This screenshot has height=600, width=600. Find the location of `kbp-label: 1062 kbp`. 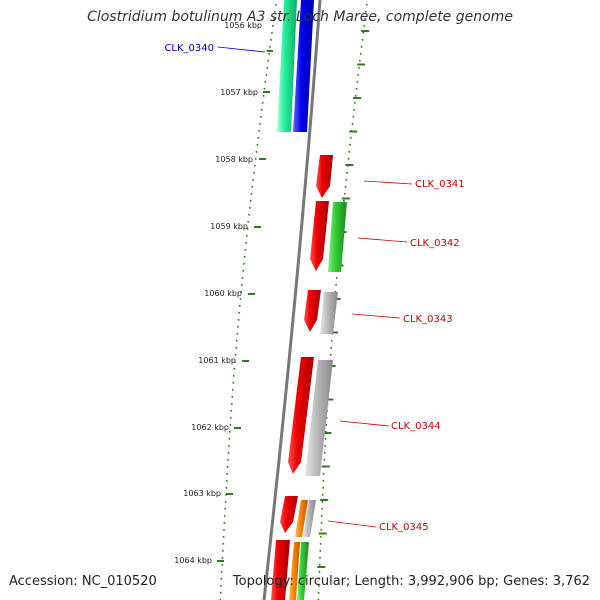

kbp-label: 1062 kbp is located at coordinates (210, 427).